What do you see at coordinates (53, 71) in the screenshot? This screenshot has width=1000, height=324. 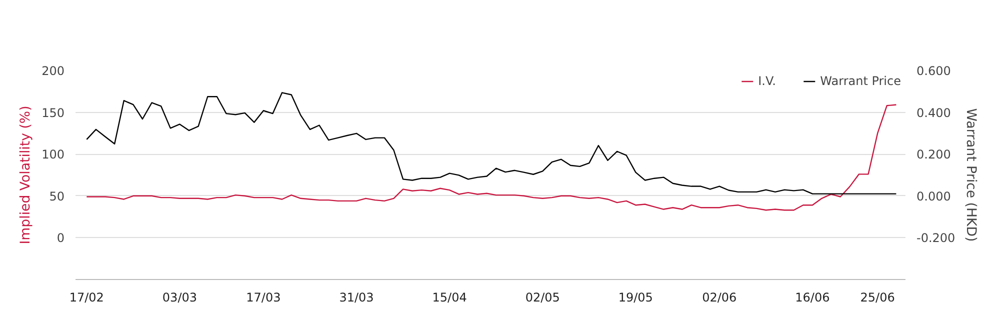 I see `y-tick-label: 200` at bounding box center [53, 71].